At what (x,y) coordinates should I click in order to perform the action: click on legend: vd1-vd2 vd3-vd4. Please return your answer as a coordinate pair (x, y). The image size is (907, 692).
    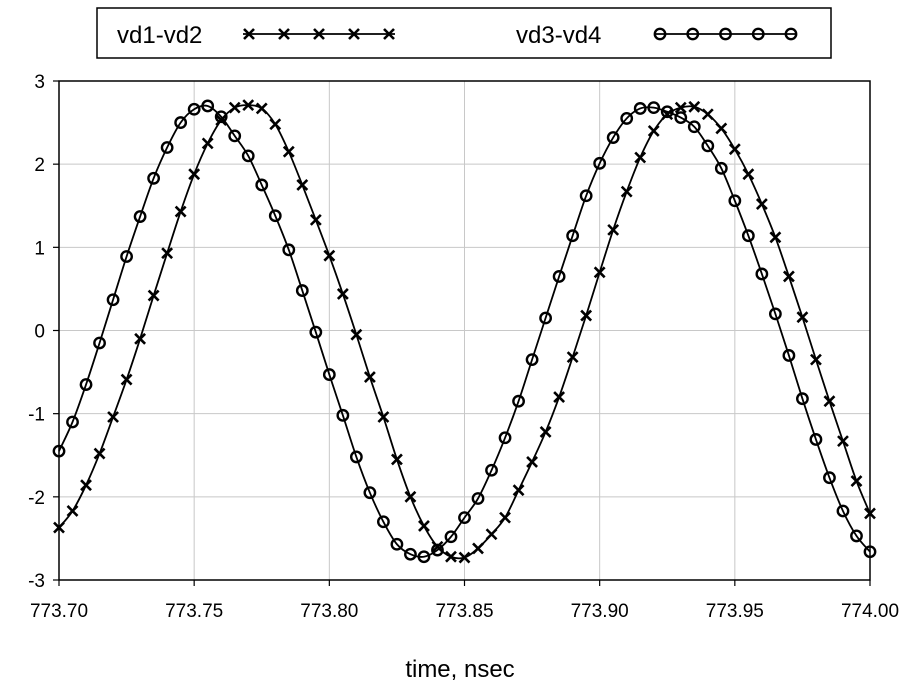
    Looking at the image, I should click on (464, 33).